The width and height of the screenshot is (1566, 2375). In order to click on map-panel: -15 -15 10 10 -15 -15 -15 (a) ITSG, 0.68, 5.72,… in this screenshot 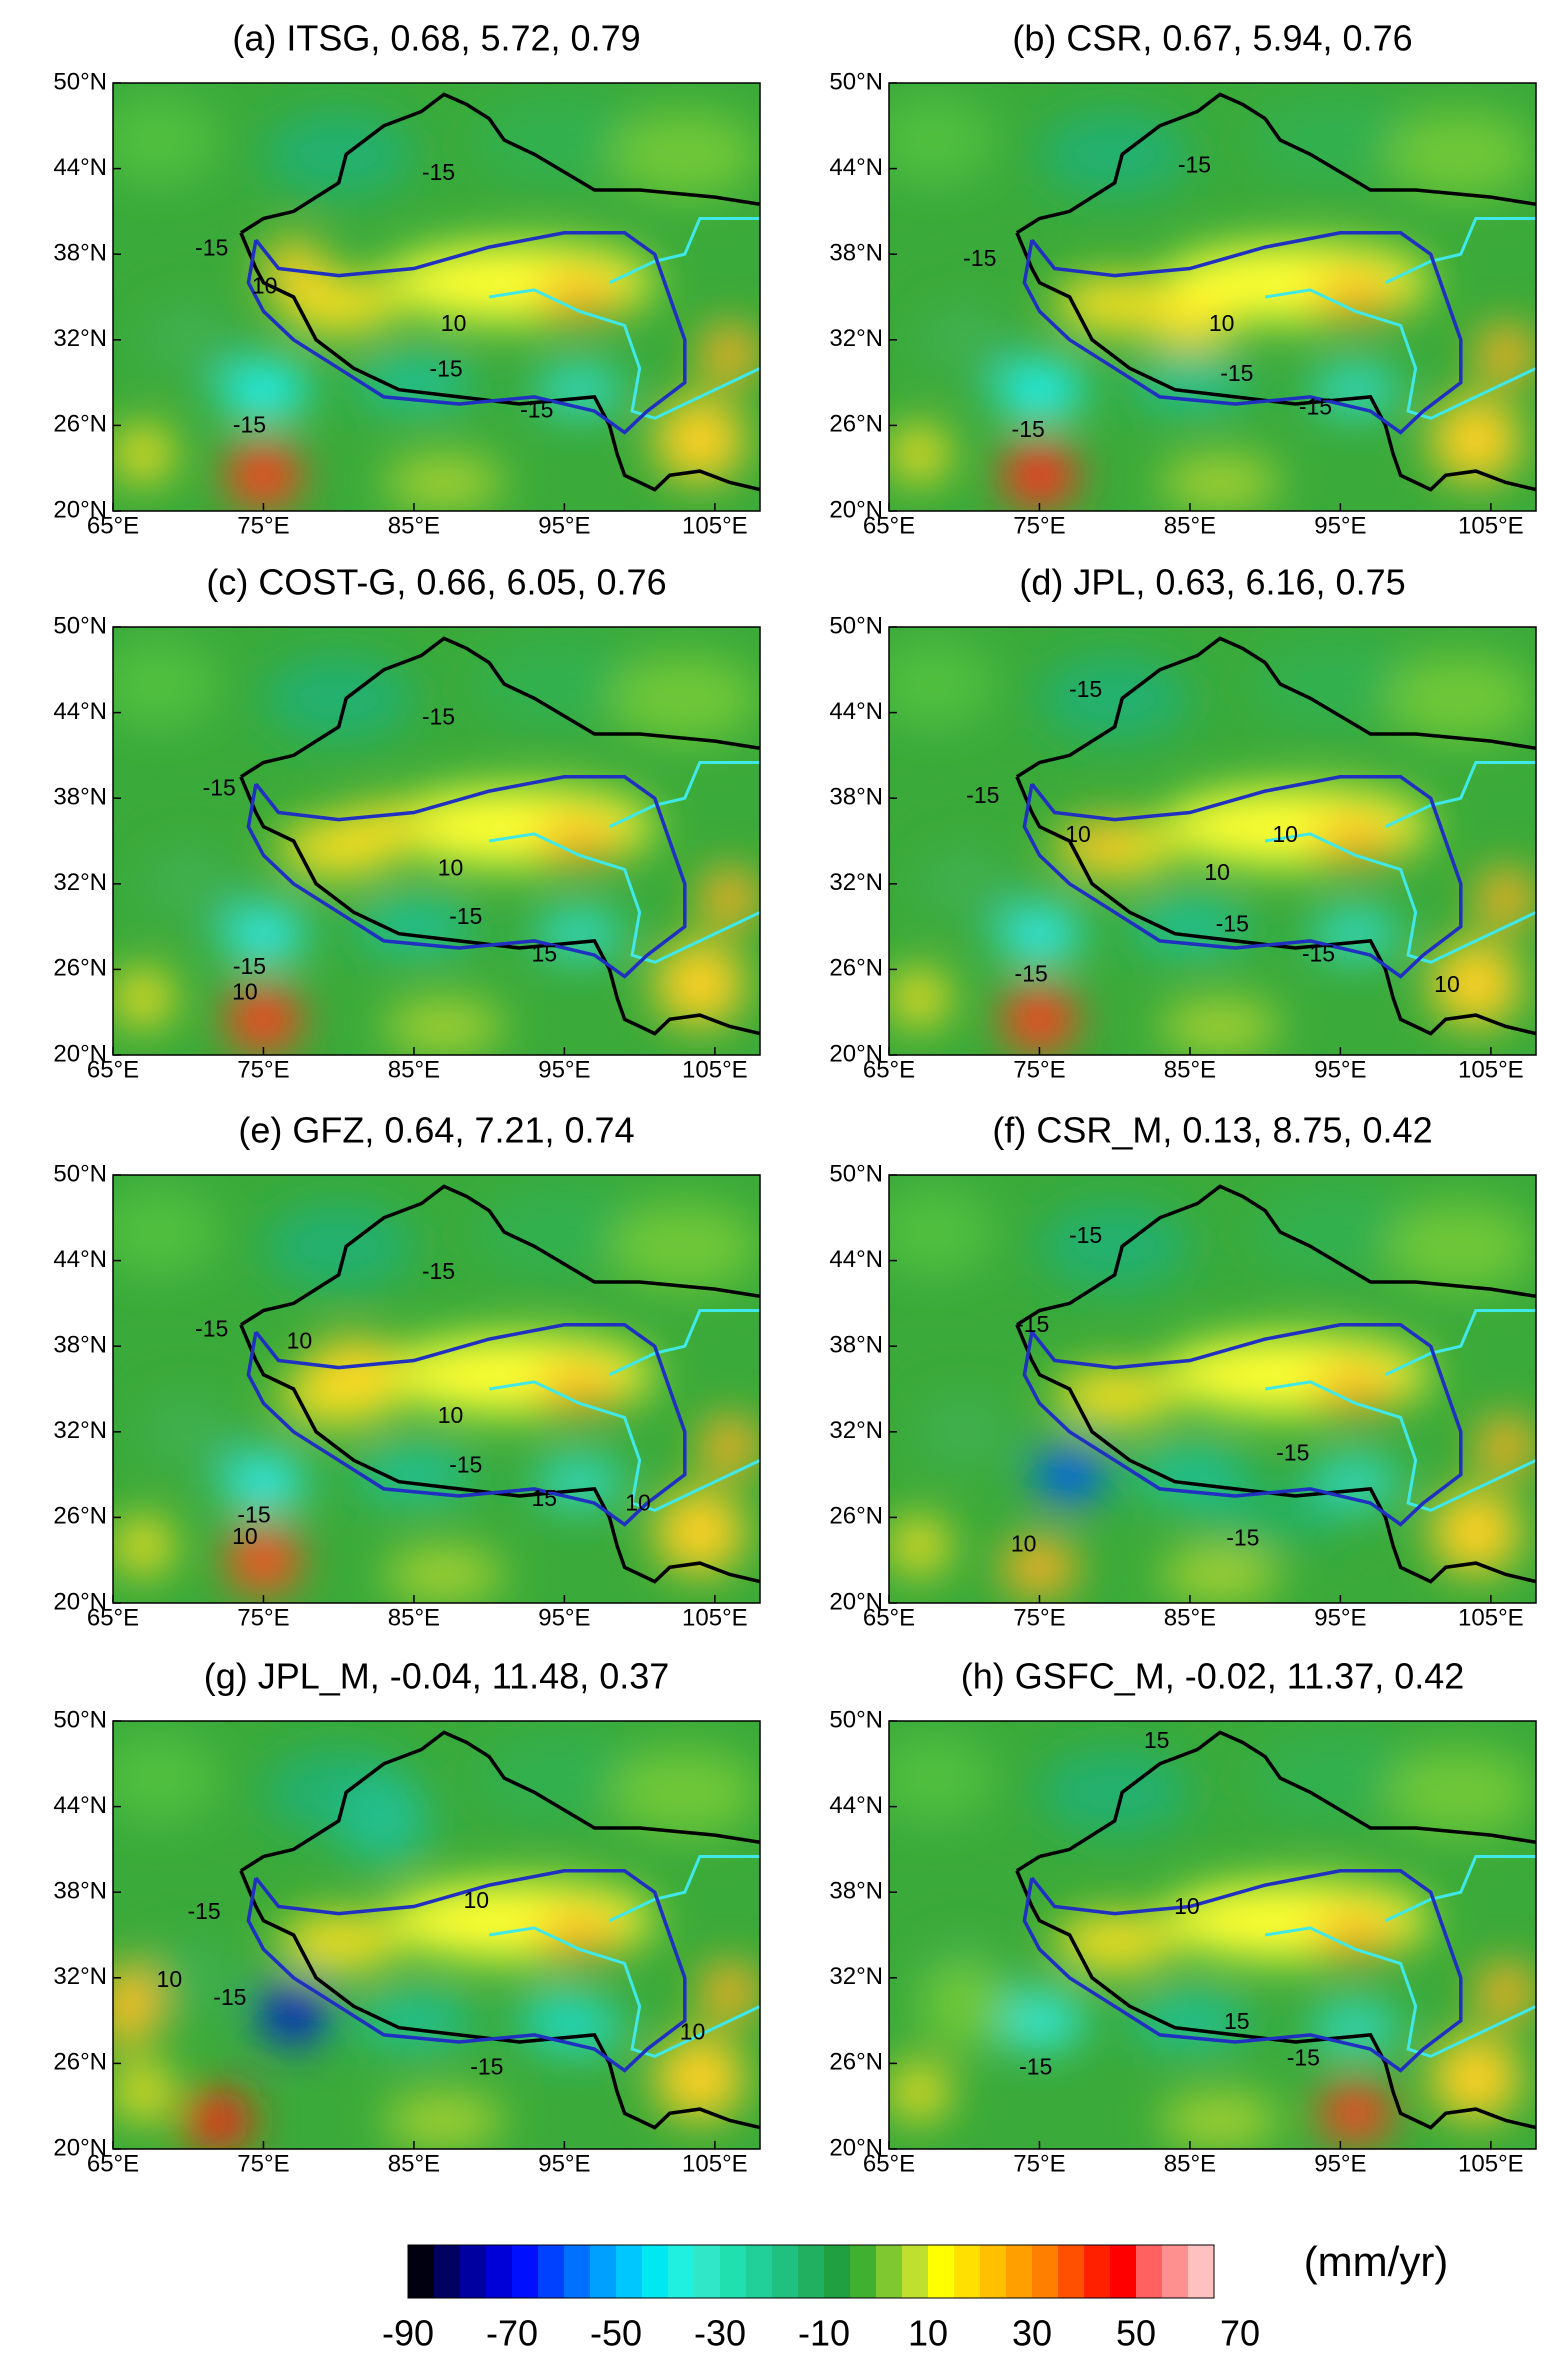, I will do `click(407, 278)`.